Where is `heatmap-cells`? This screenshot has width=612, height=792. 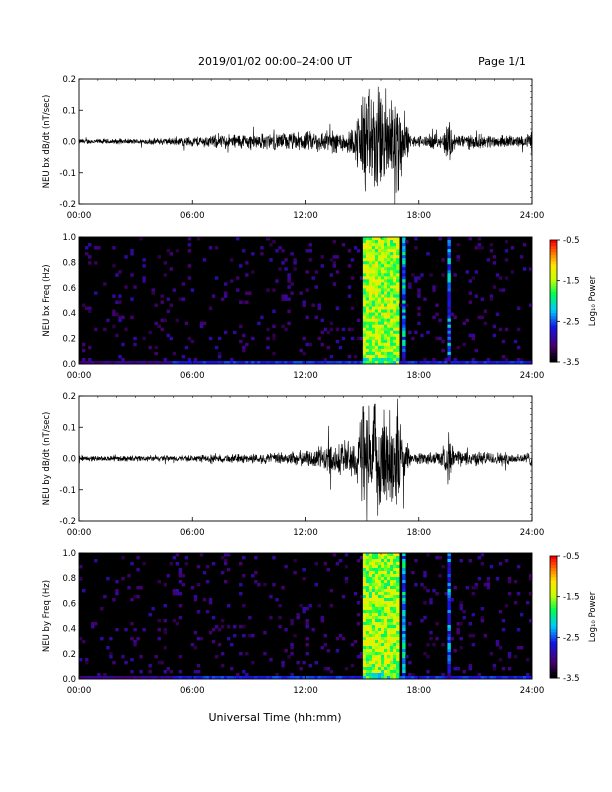 heatmap-cells is located at coordinates (306, 616).